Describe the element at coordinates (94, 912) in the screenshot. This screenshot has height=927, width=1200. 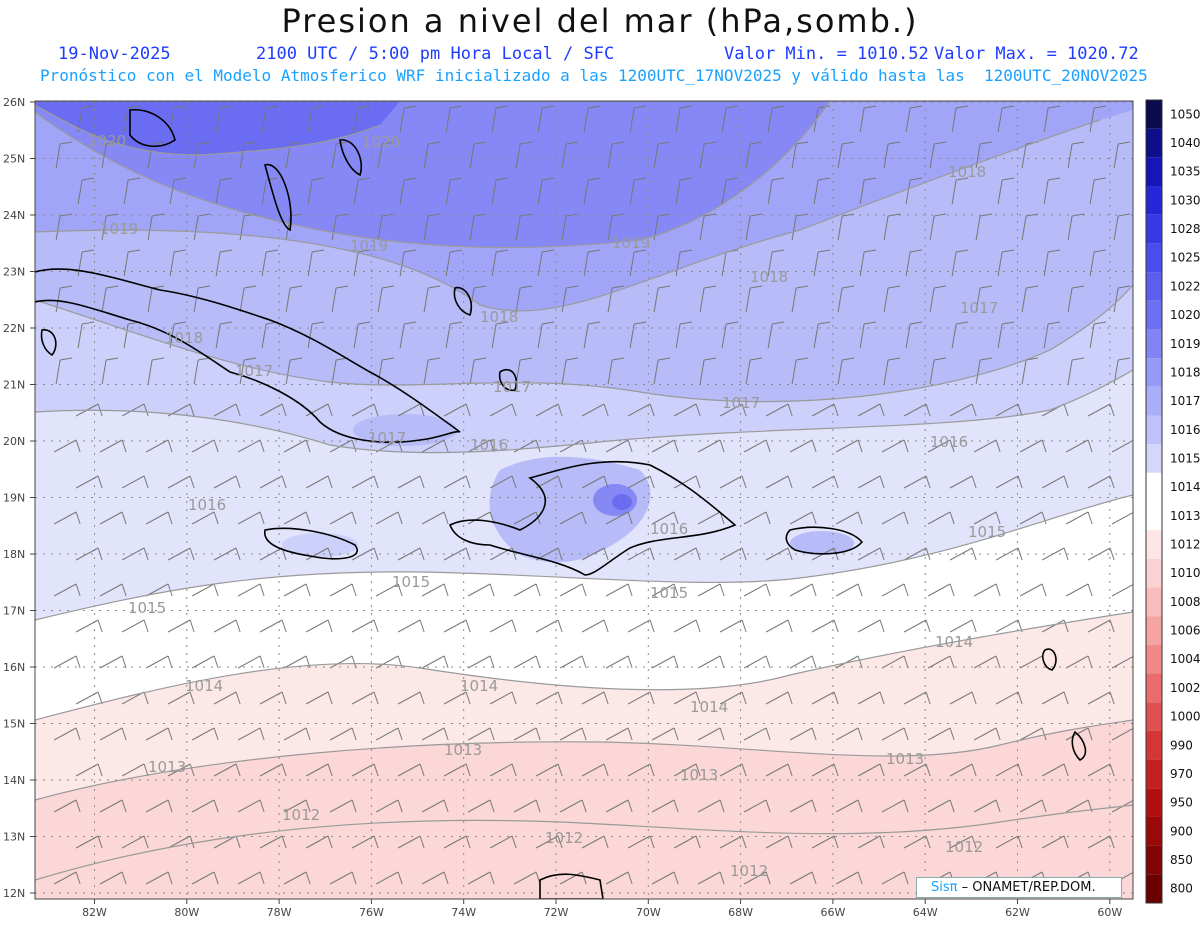
I see `longitude-label: 82W` at that location.